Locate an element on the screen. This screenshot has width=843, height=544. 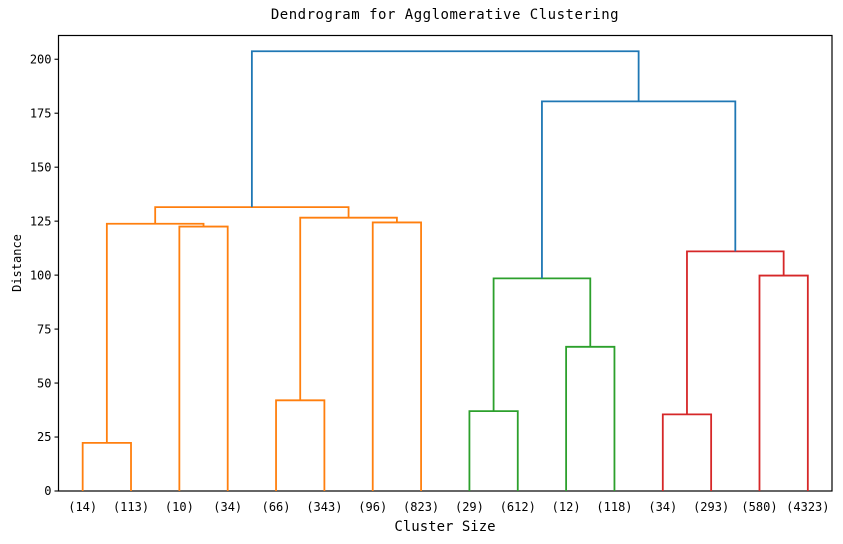
x-leaf-label: (66) is located at coordinates (276, 507).